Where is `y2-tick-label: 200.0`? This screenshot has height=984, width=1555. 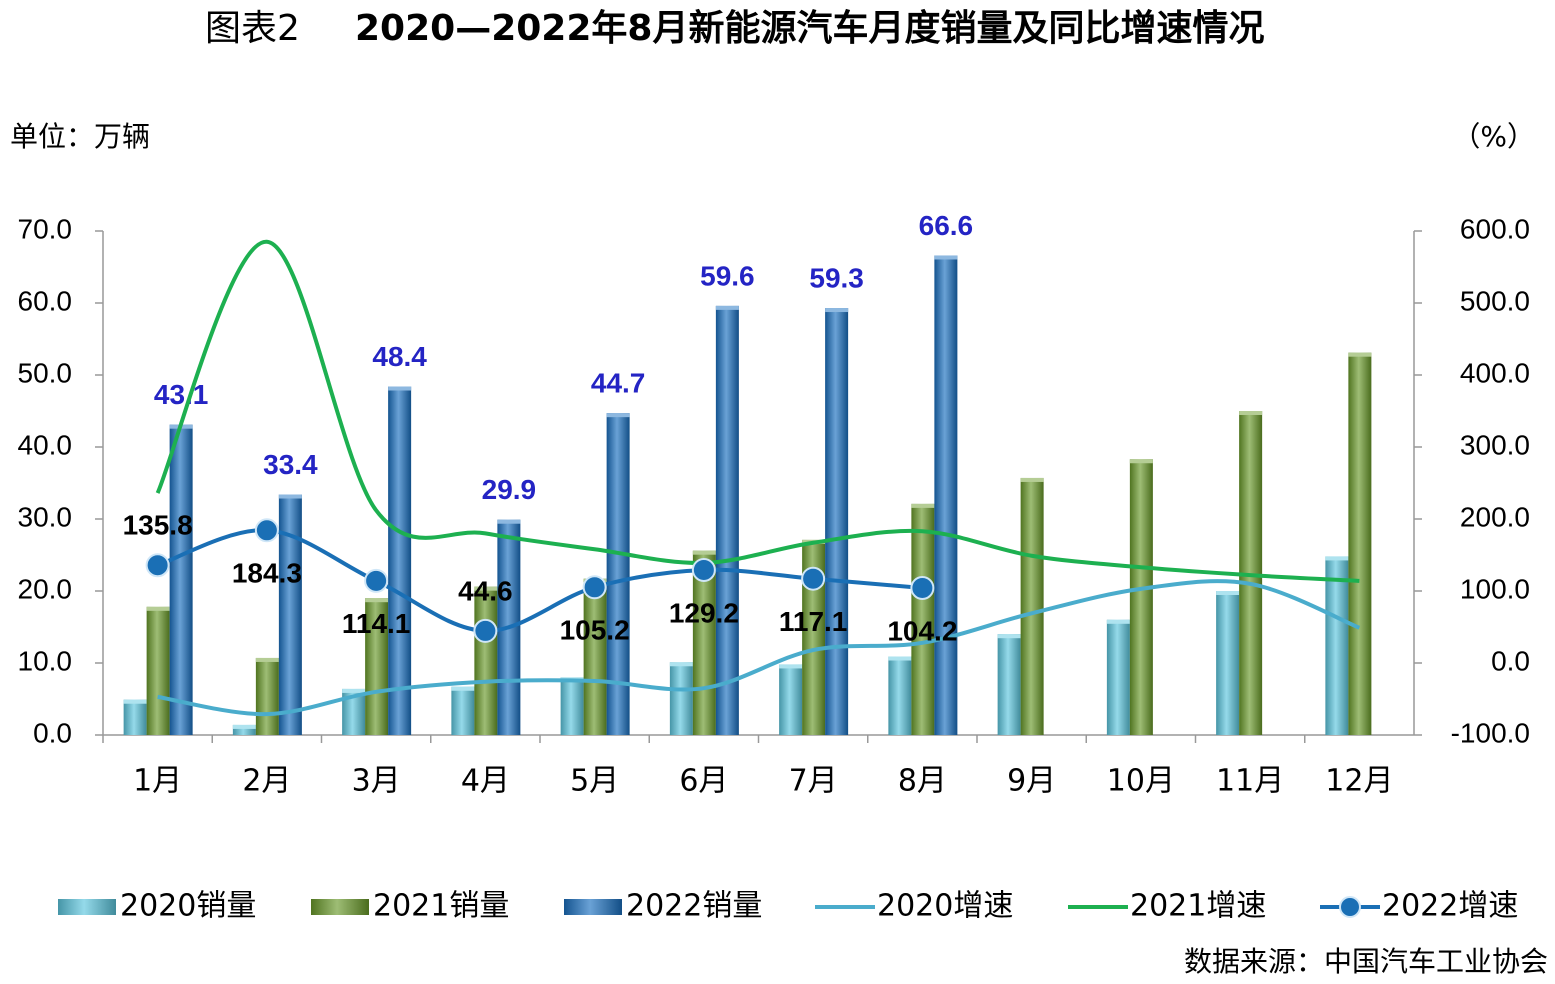 y2-tick-label: 200.0 is located at coordinates (1495, 516).